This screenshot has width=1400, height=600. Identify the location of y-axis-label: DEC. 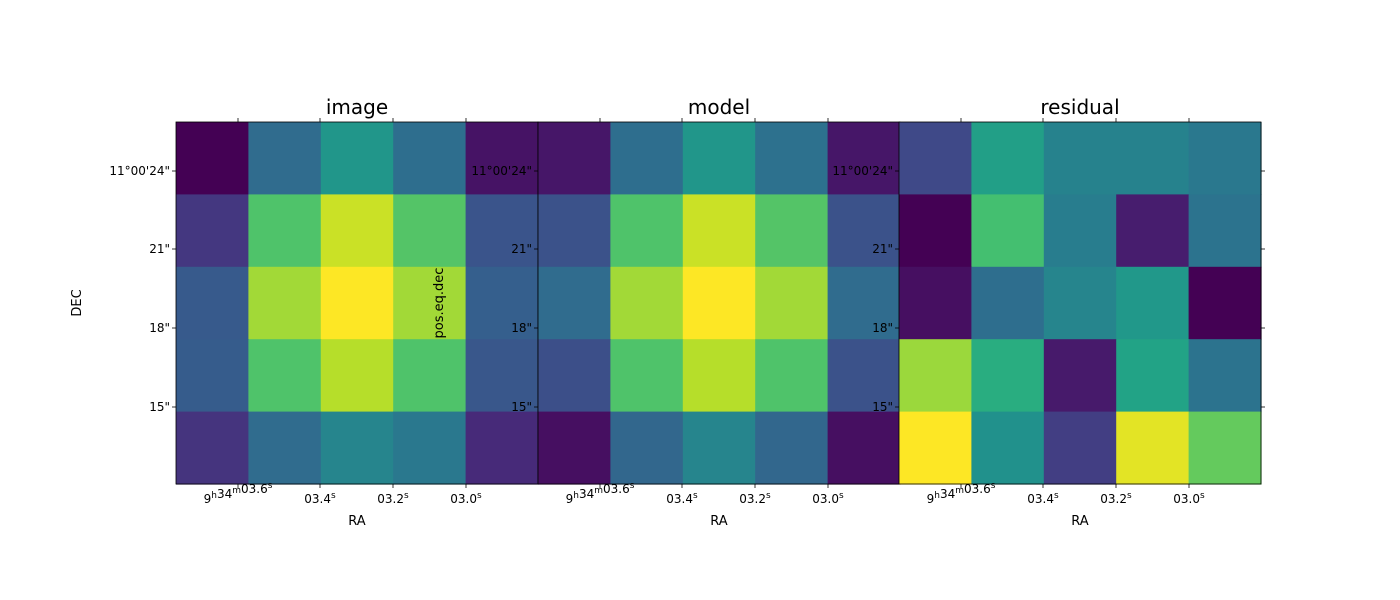
(77, 302).